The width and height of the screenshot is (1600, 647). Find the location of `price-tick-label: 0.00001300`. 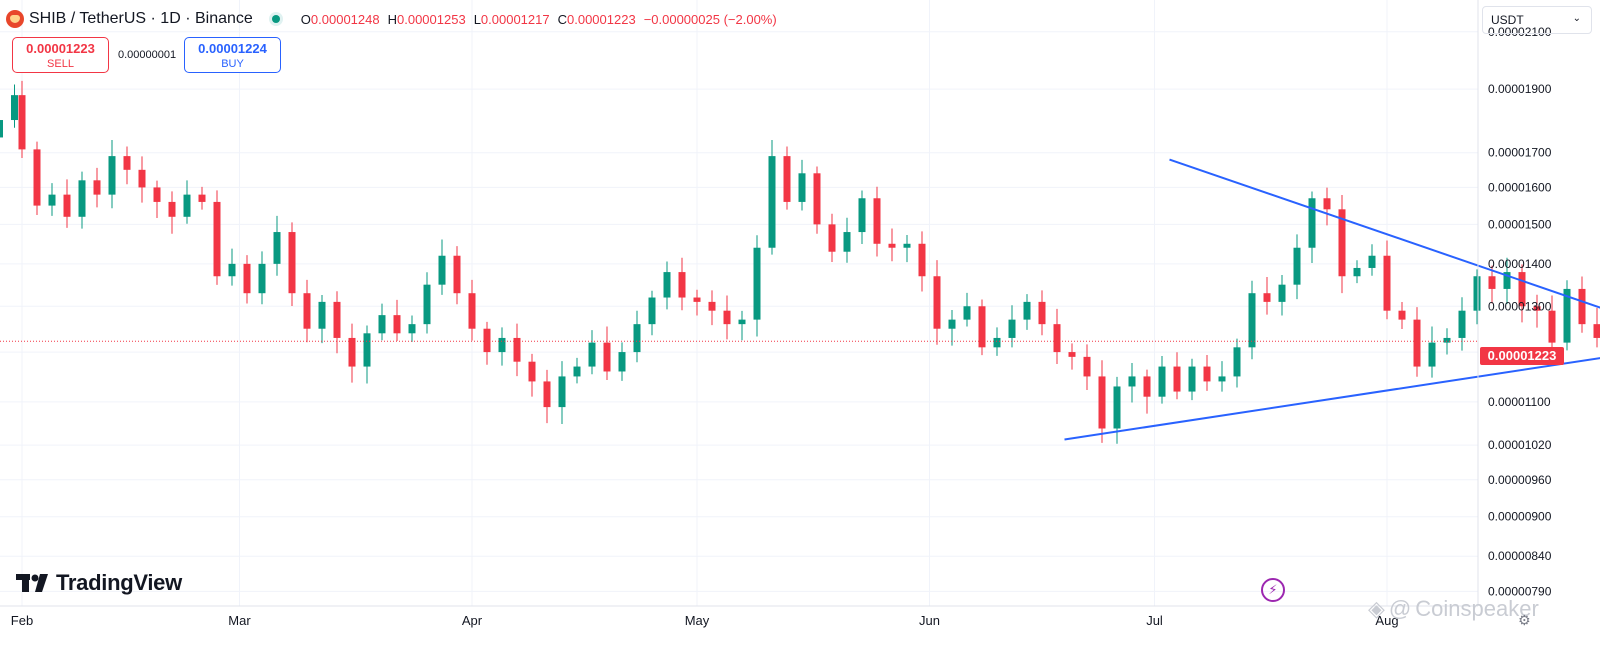

price-tick-label: 0.00001300 is located at coordinates (1520, 306).